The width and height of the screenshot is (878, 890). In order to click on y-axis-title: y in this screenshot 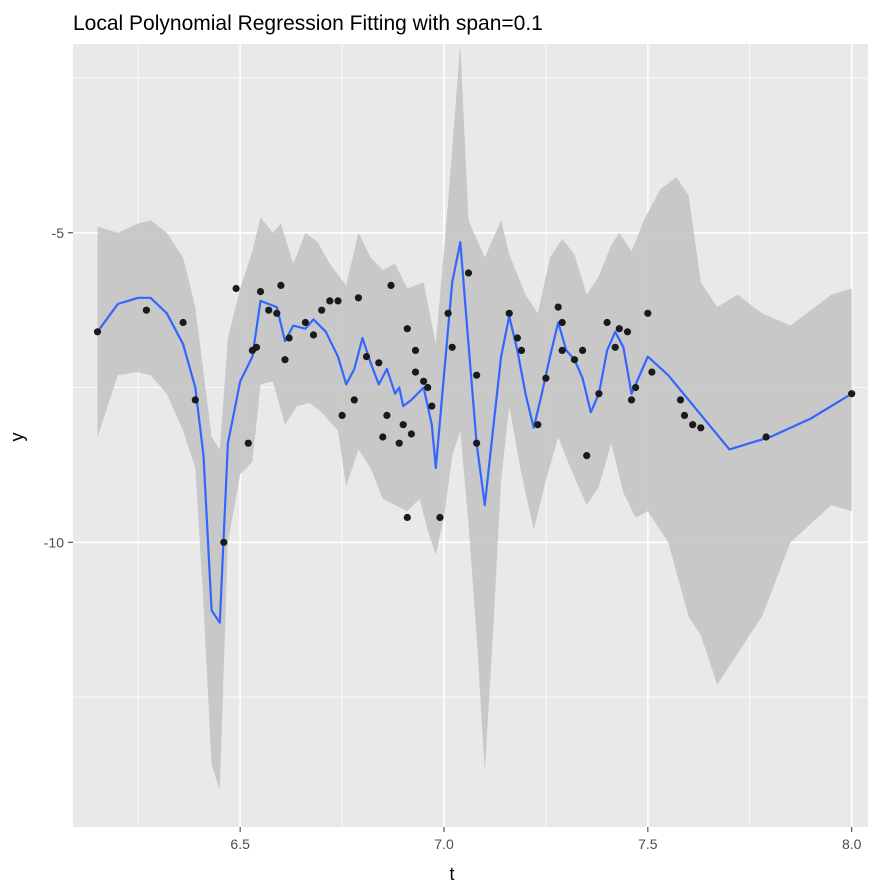, I will do `click(17, 437)`.